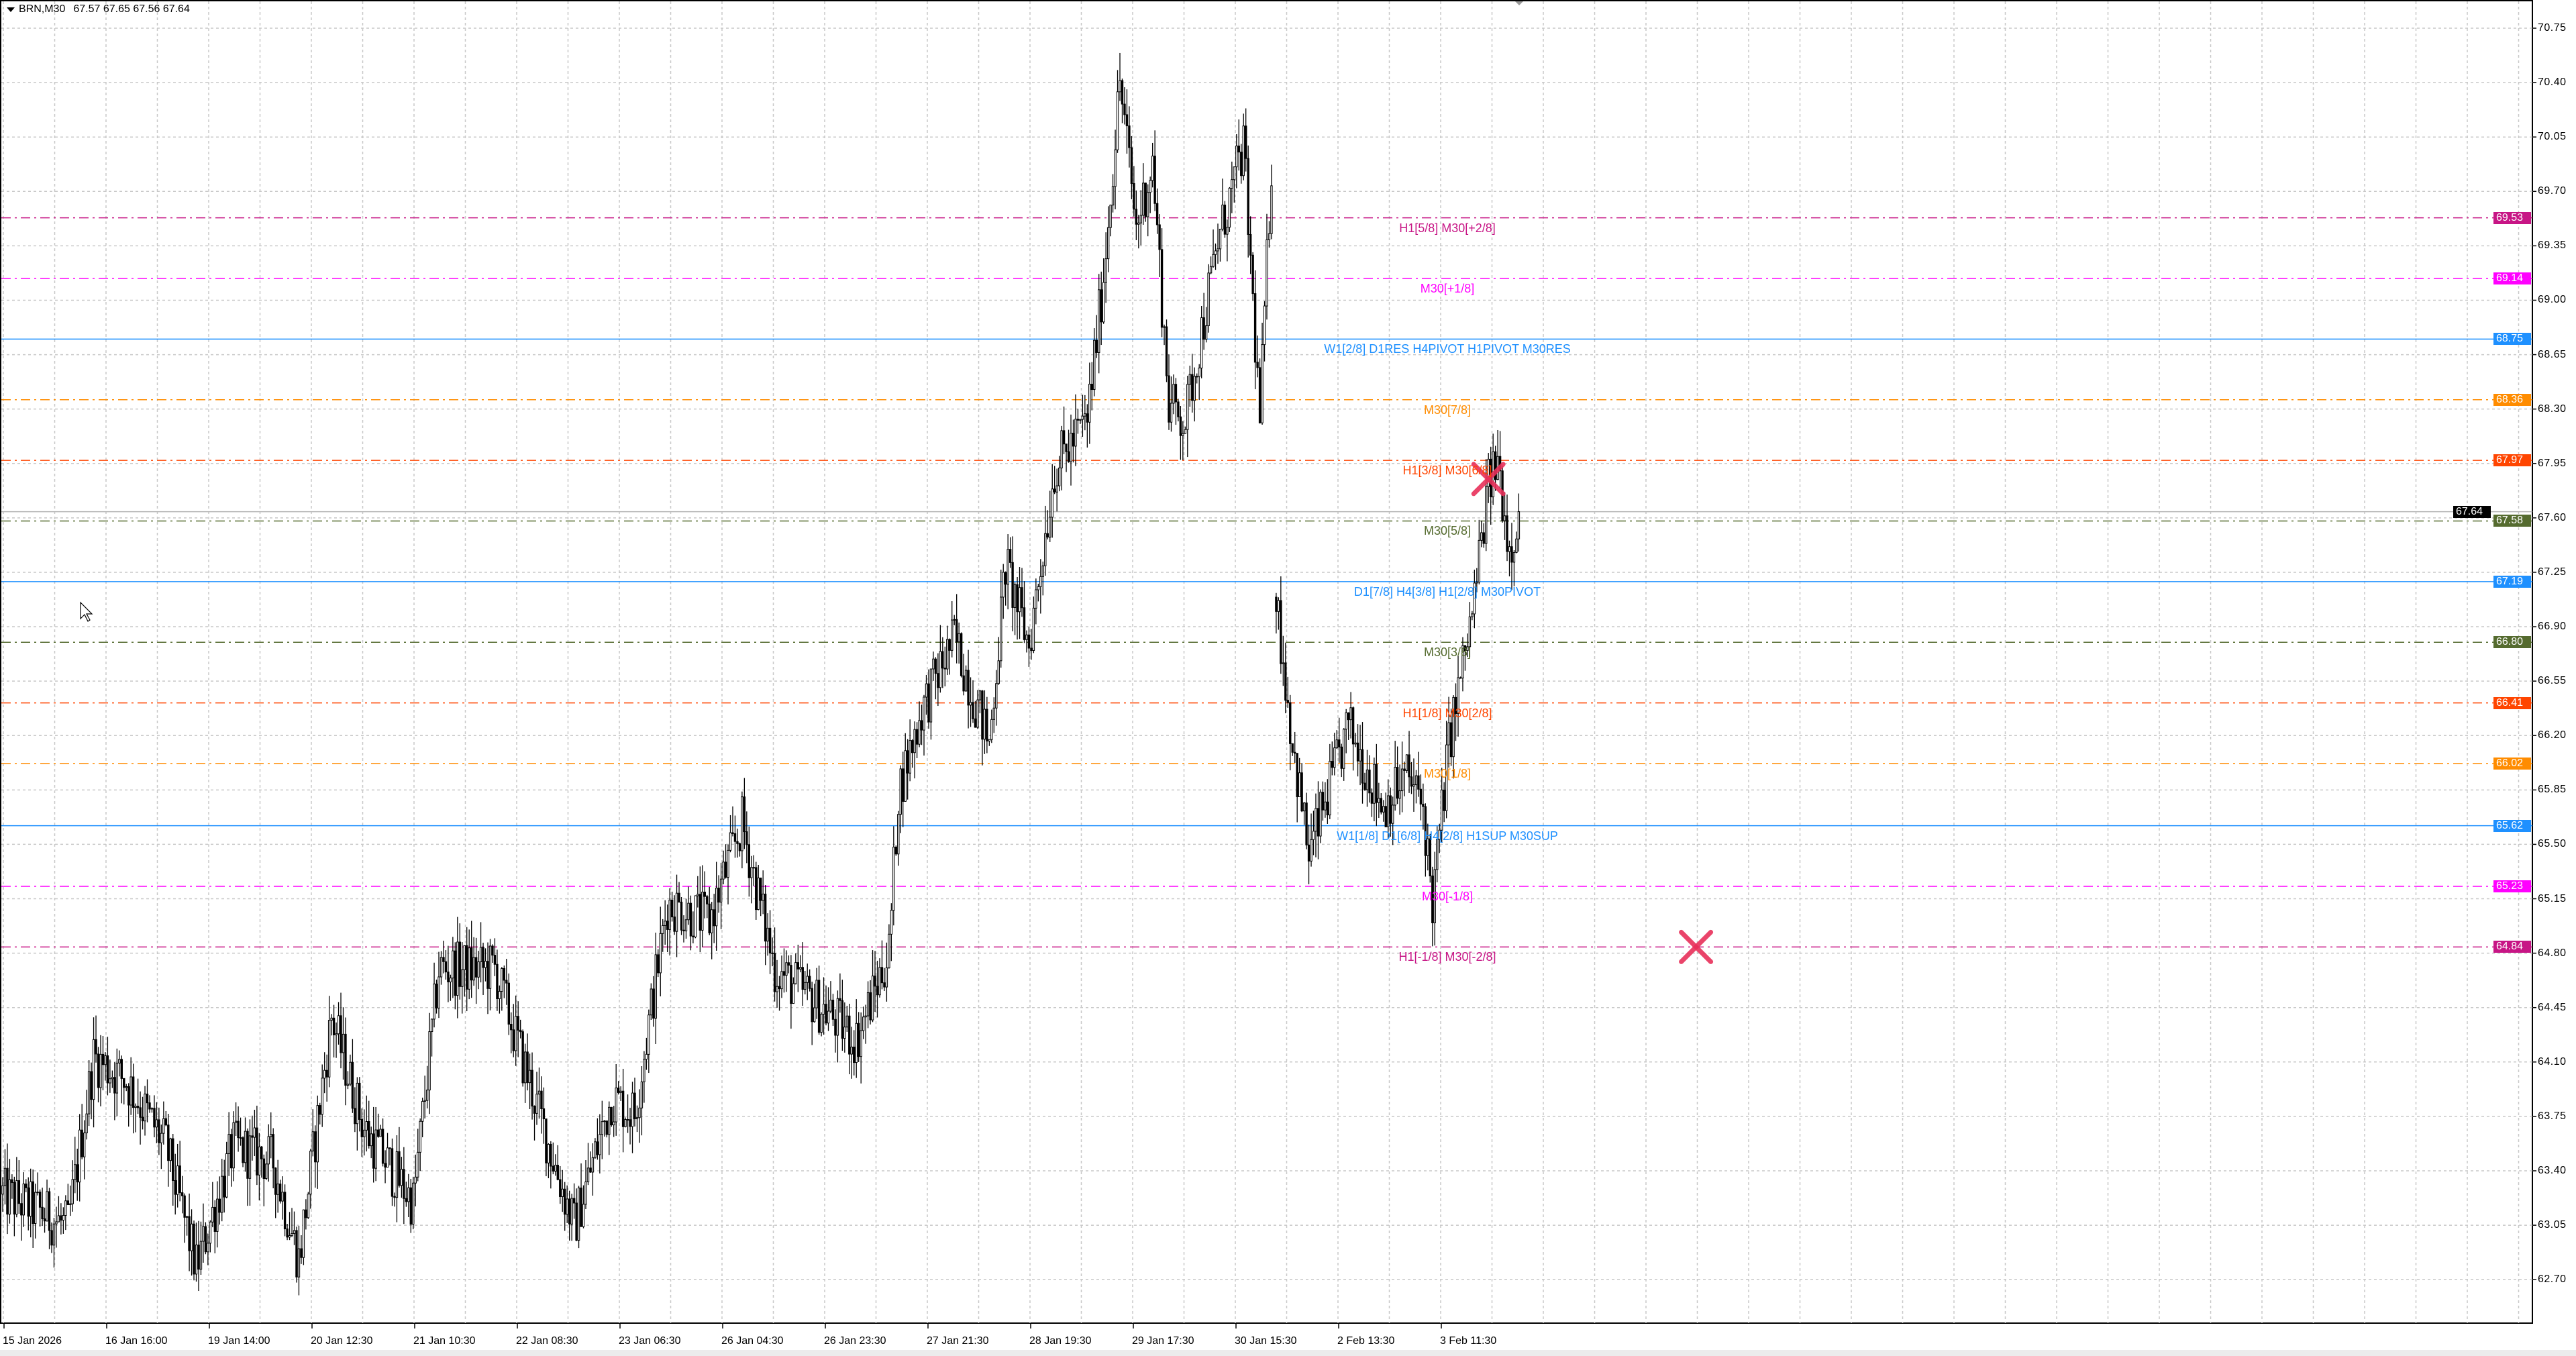 The image size is (2576, 1356). Describe the element at coordinates (547, 1341) in the screenshot. I see `x-axis-label: 22 Jan 08:30` at that location.